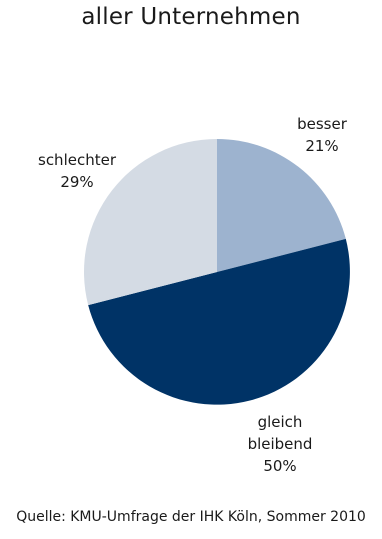 This screenshot has height=539, width=382. What do you see at coordinates (280, 466) in the screenshot?
I see `slice-value-gleich: 50%` at bounding box center [280, 466].